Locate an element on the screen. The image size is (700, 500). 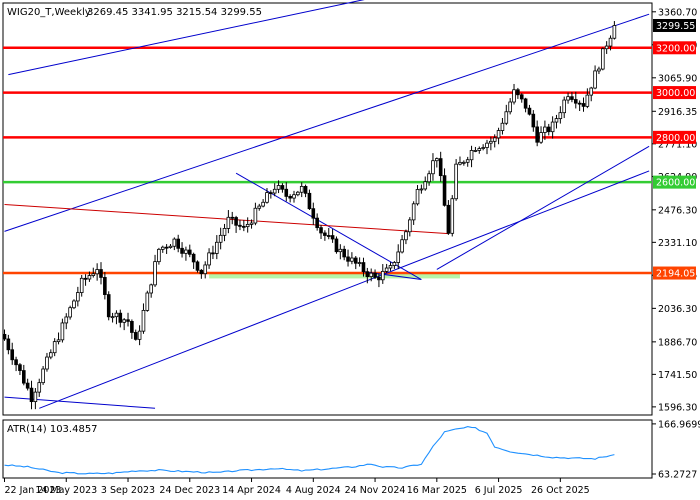
atr-tick-label: 63.2727 is located at coordinates (677, 475).